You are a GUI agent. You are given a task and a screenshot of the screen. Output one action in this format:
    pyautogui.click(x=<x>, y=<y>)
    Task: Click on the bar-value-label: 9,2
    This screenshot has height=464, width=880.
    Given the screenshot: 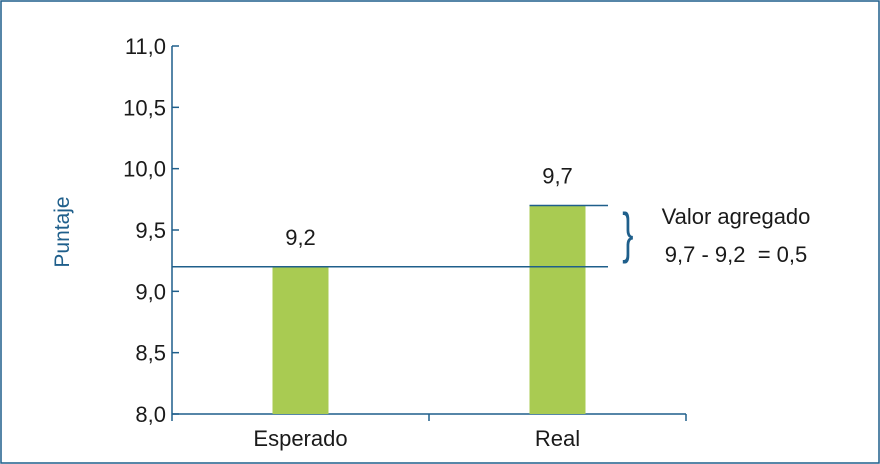 What is the action you would take?
    pyautogui.click(x=300, y=237)
    